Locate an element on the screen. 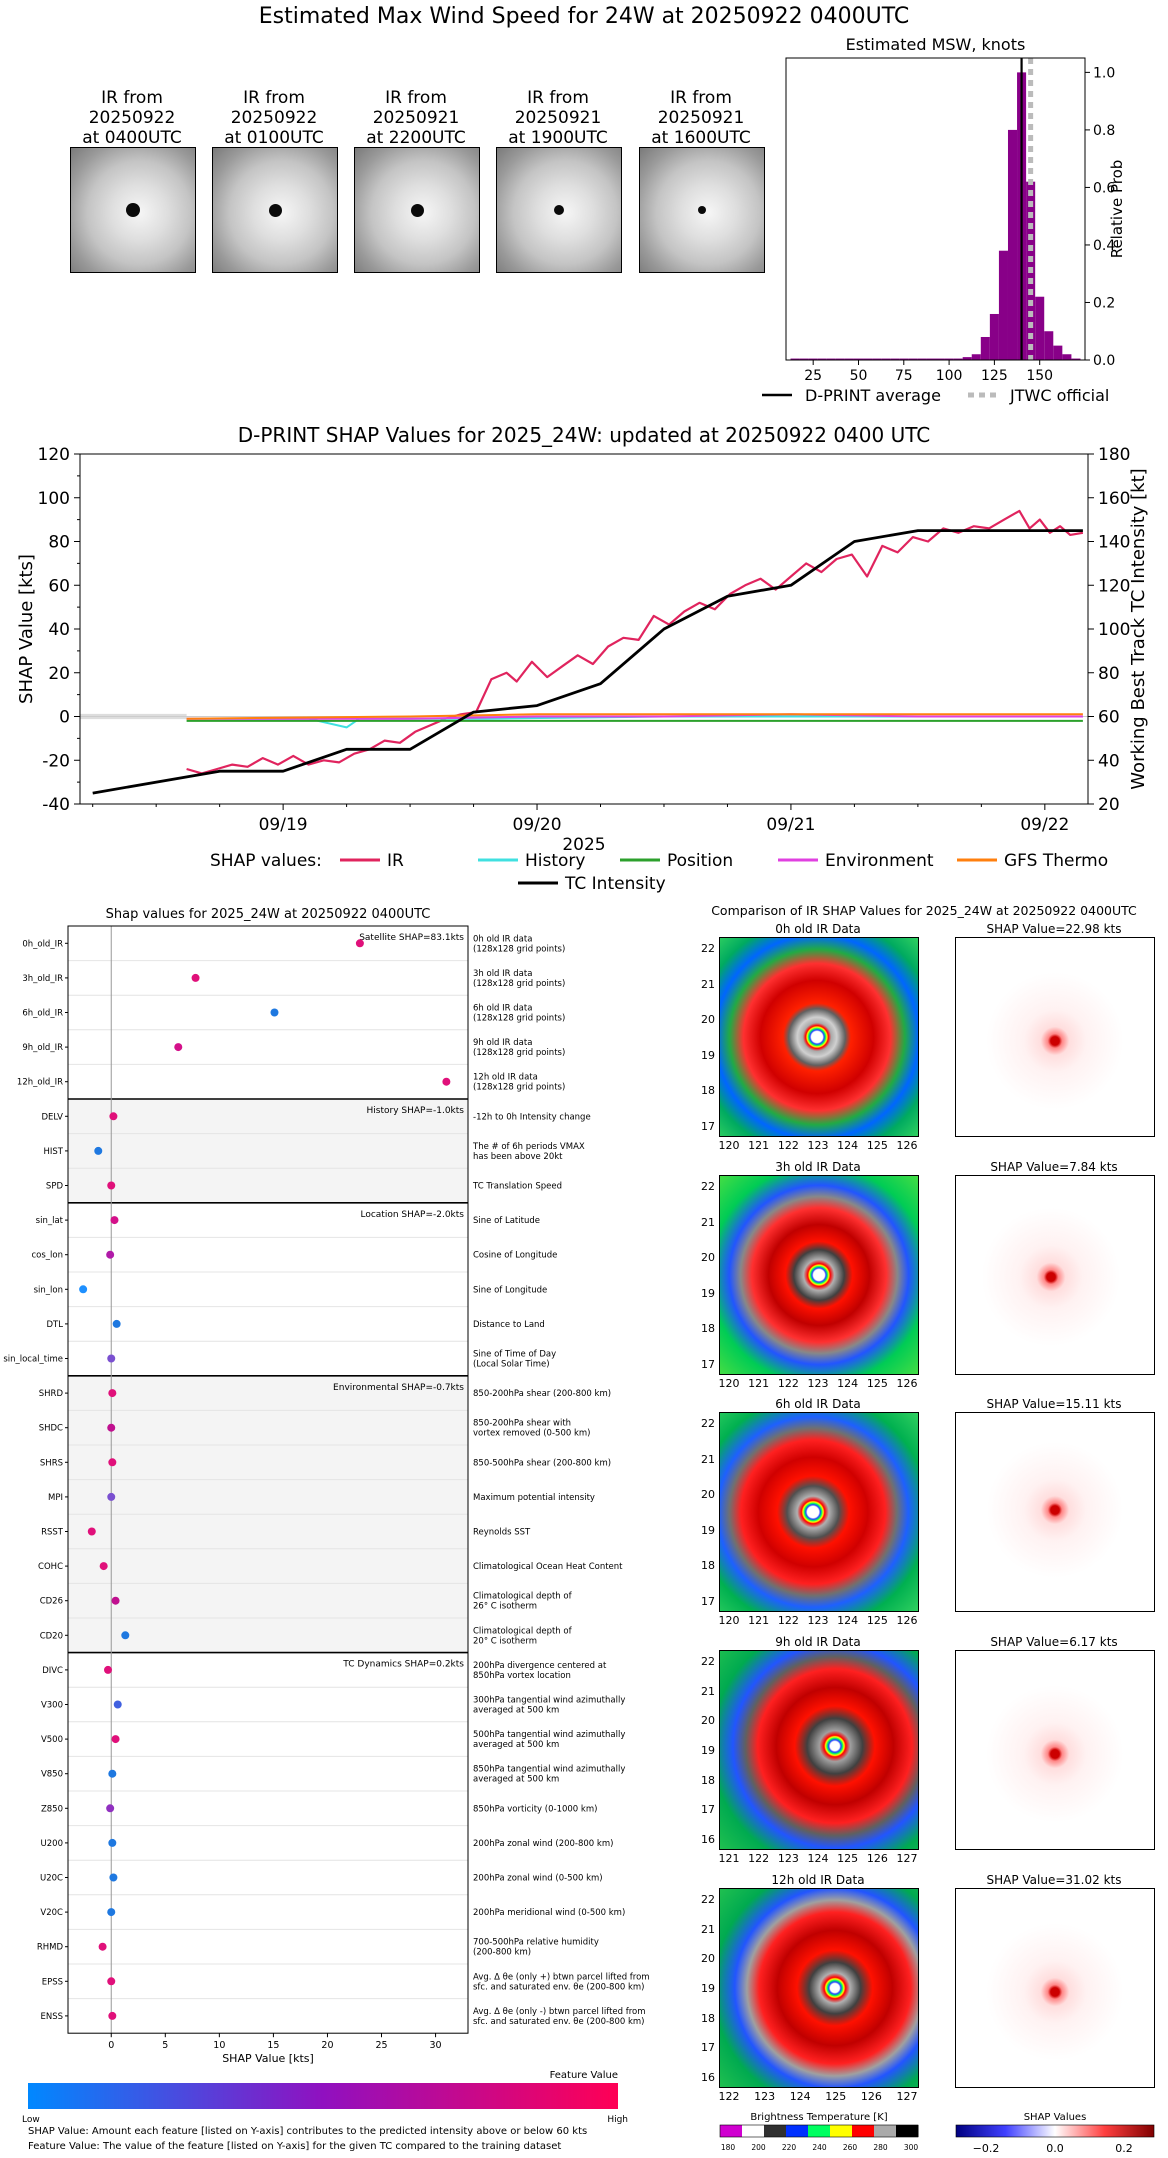 Image resolution: width=1168 pixels, height=2158 pixels. histogram-frame is located at coordinates (935, 209).